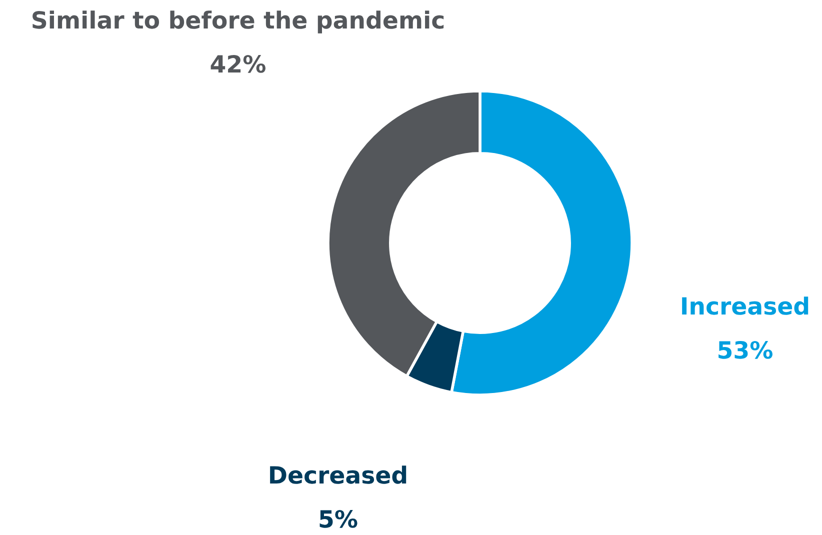 The width and height of the screenshot is (822, 535). Describe the element at coordinates (745, 305) in the screenshot. I see `slice-label: Increased` at that location.